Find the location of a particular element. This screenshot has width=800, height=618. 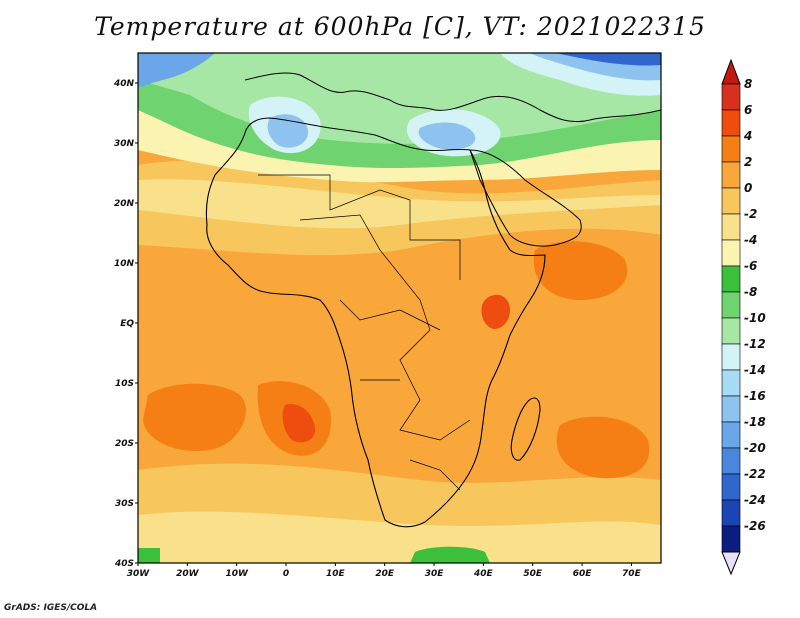

colorbar-label: -4 is located at coordinates (750, 240).